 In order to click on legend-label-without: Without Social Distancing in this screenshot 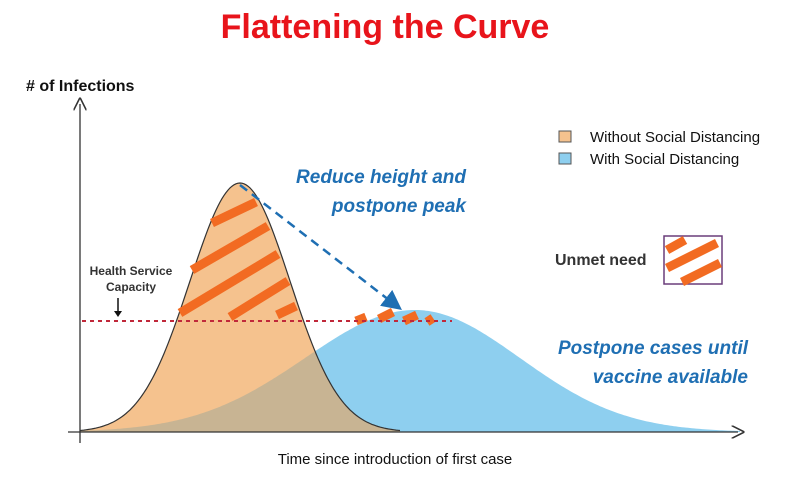, I will do `click(675, 137)`.